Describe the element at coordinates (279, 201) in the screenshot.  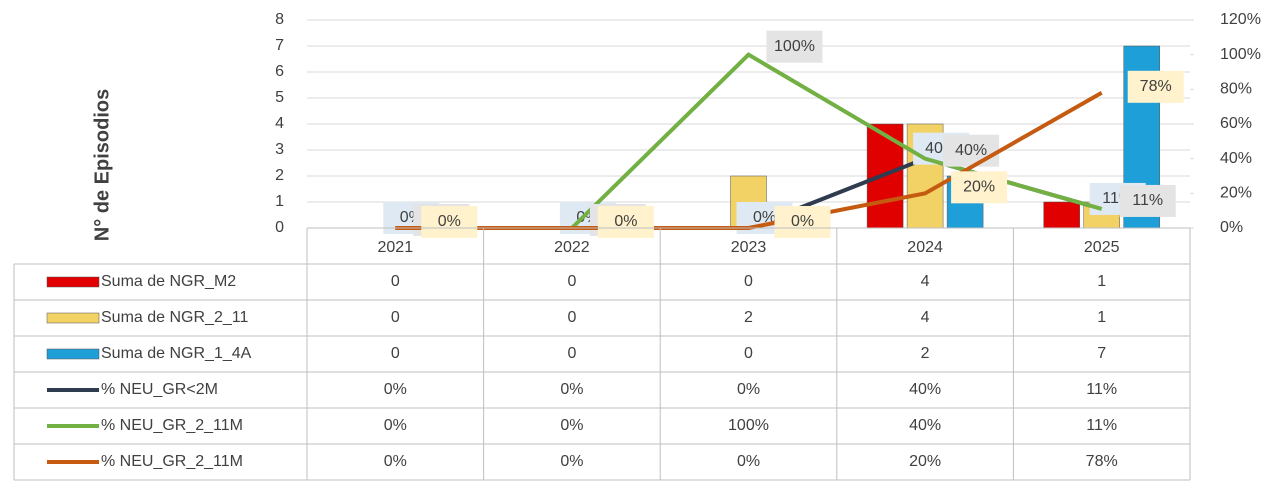
I see `y-tick-label: 1` at that location.